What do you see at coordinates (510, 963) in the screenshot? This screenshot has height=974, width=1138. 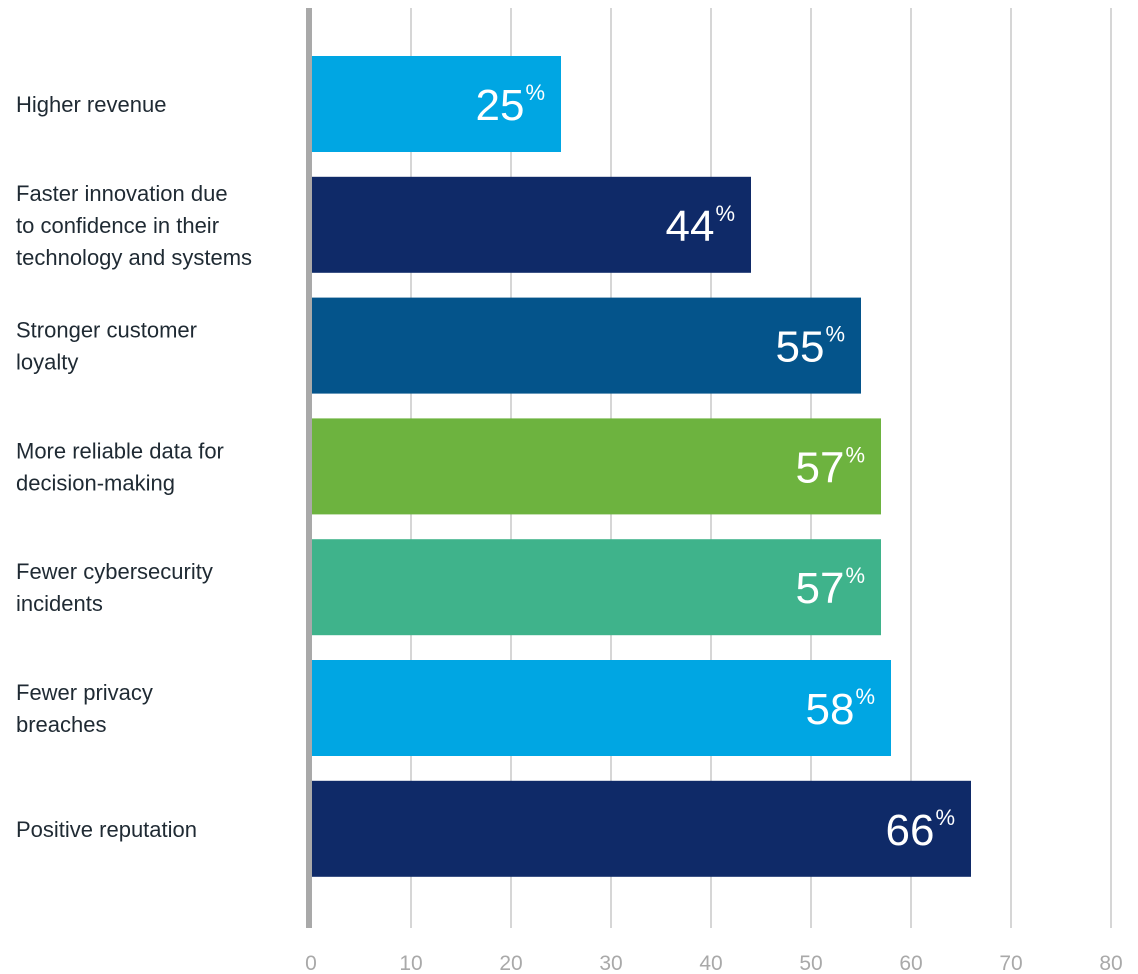 I see `x-tick-label: 20` at bounding box center [510, 963].